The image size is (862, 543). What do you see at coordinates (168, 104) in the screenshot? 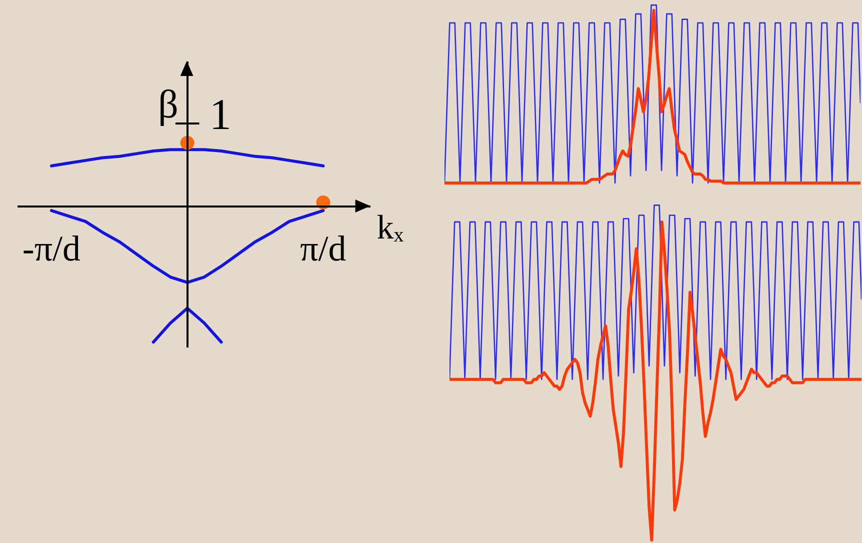
I see `y-axis-title: β` at bounding box center [168, 104].